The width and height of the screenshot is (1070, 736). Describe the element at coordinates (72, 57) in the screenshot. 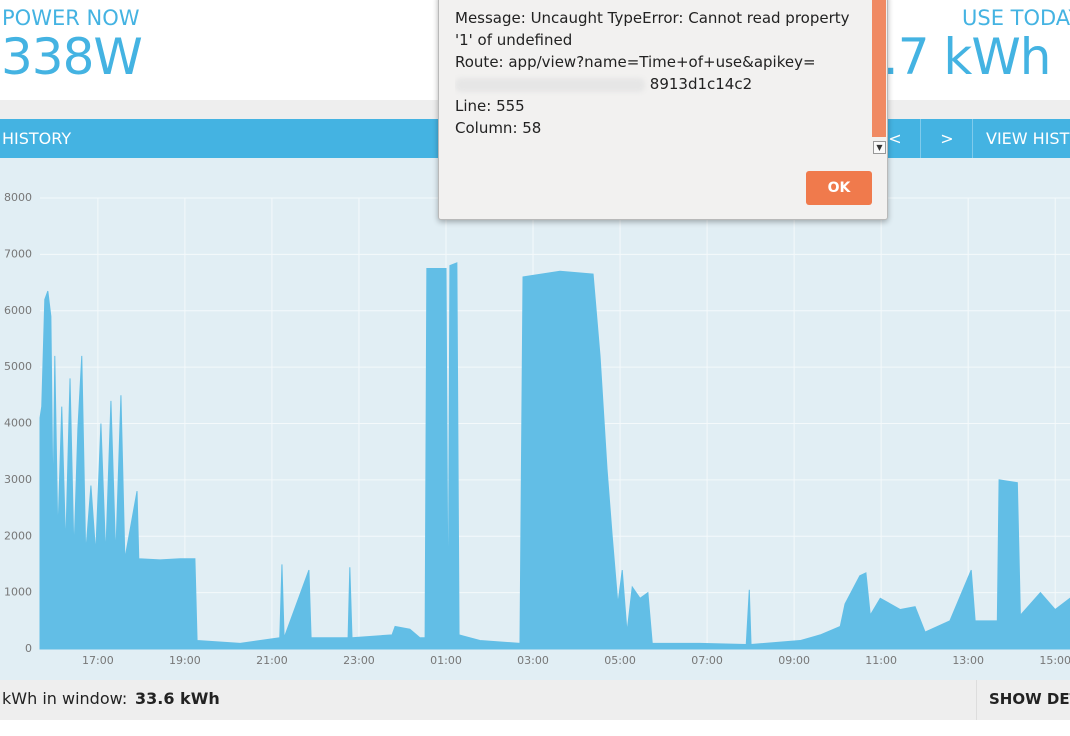

I see `power-value: 338W` at that location.